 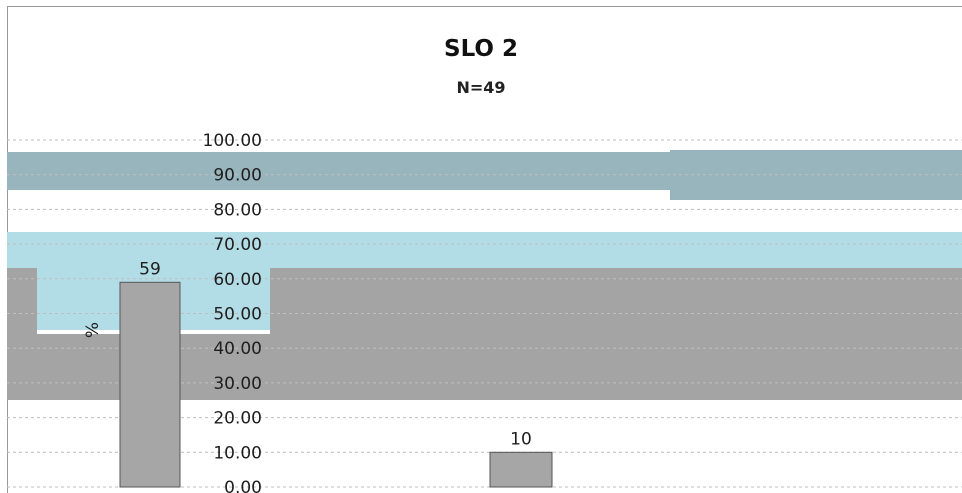 I want to click on y-tick-label: 10.00, so click(x=237, y=453).